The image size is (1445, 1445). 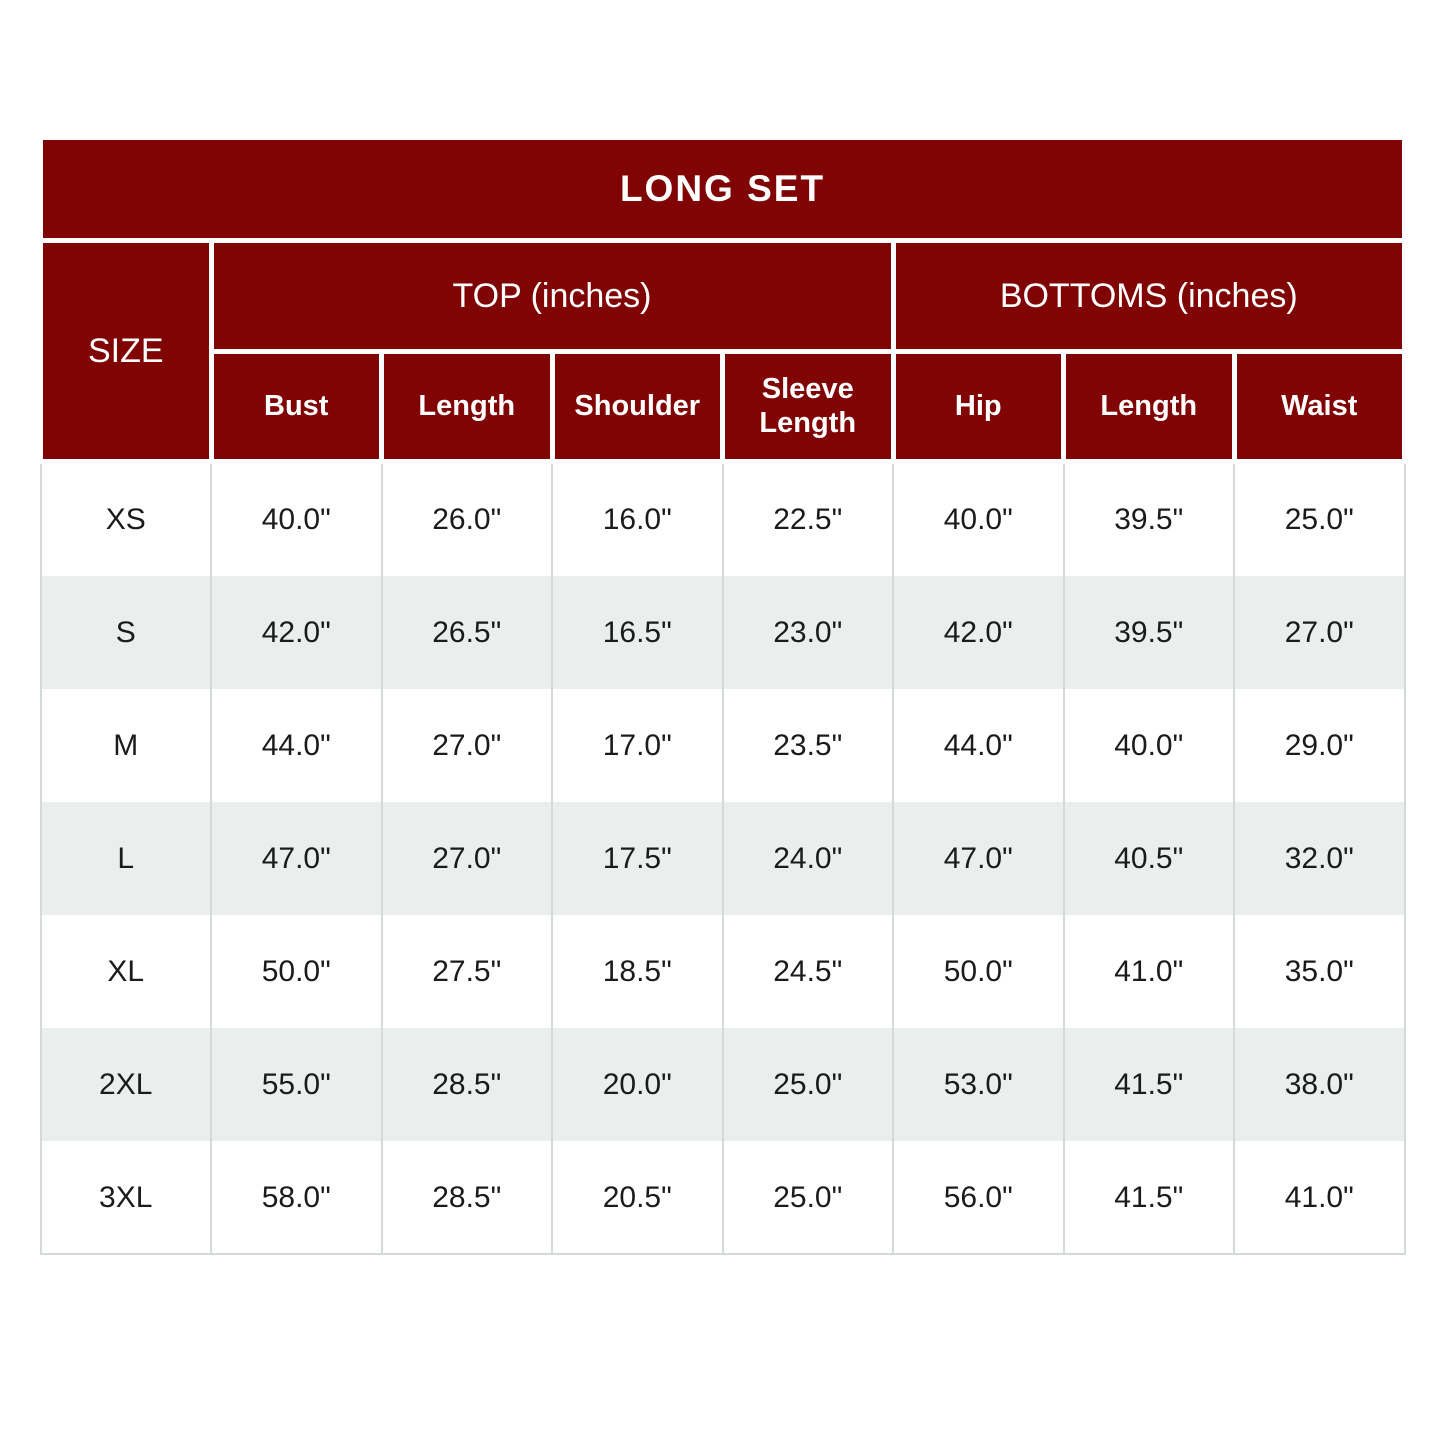 What do you see at coordinates (637, 745) in the screenshot?
I see `table-cell: 17.0"` at bounding box center [637, 745].